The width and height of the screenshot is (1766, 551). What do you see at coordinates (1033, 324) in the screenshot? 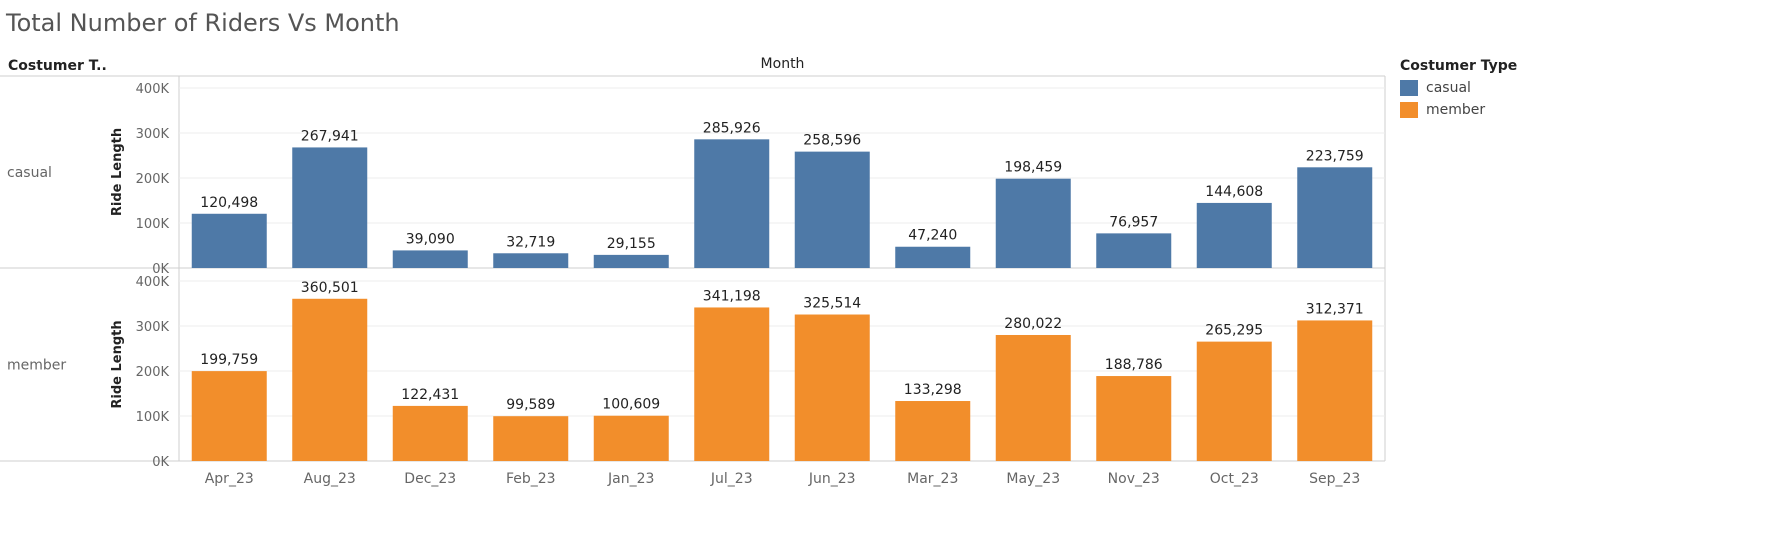
I see `data-label: 280,022` at bounding box center [1033, 324].